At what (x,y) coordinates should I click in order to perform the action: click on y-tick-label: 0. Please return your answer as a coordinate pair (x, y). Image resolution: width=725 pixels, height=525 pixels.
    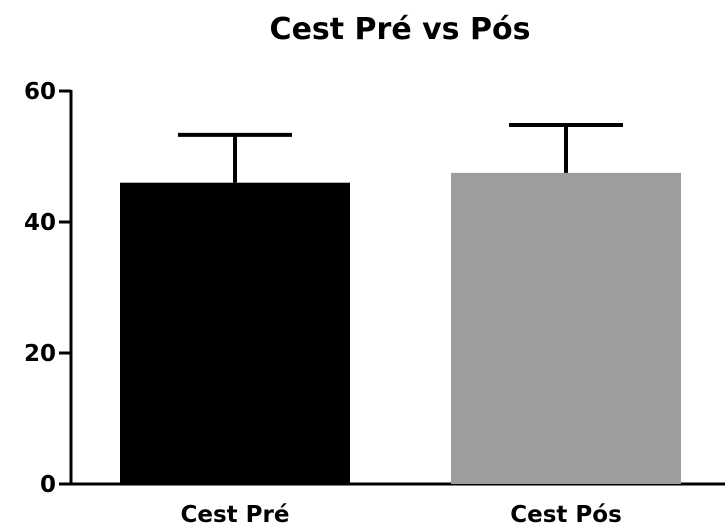
    Looking at the image, I should click on (48, 485).